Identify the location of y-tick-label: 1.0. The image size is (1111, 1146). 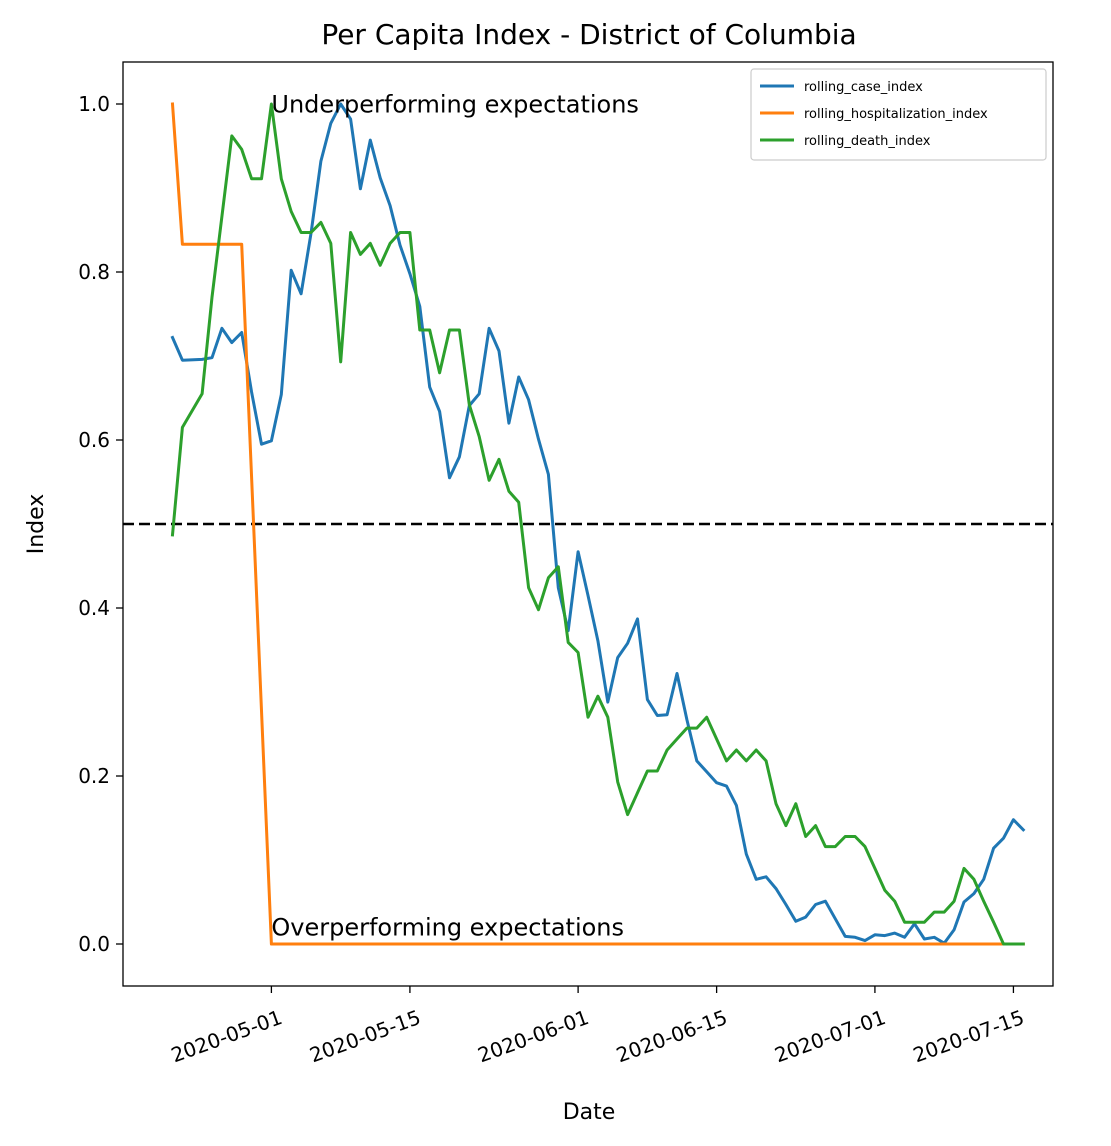
(94, 104).